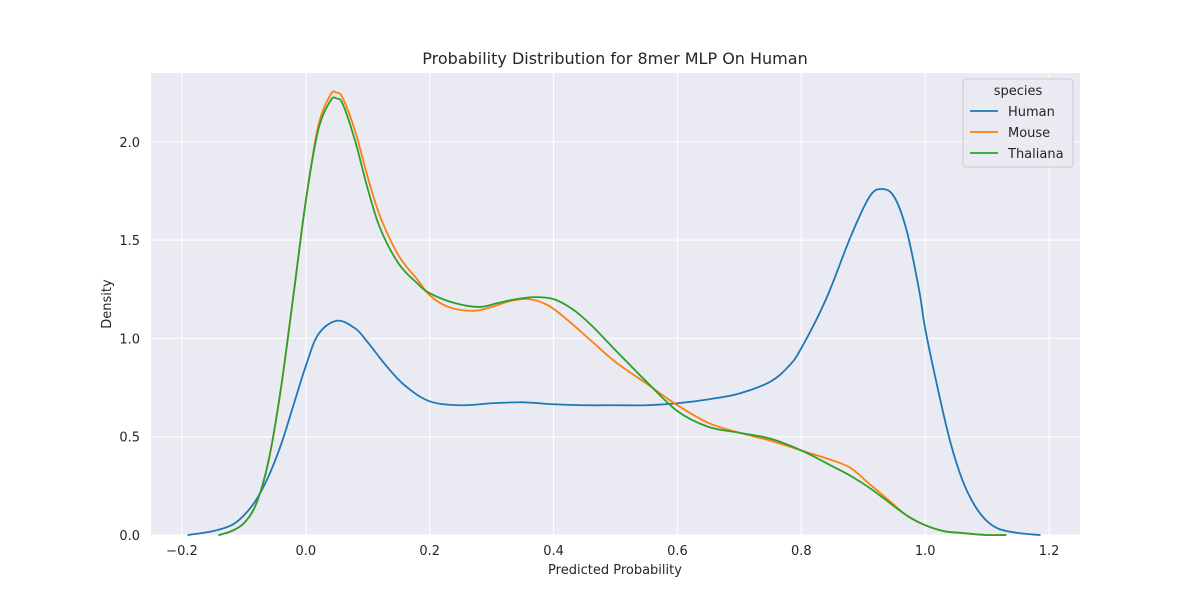 The height and width of the screenshot is (604, 1200). I want to click on legend-label-human: Human, so click(1031, 112).